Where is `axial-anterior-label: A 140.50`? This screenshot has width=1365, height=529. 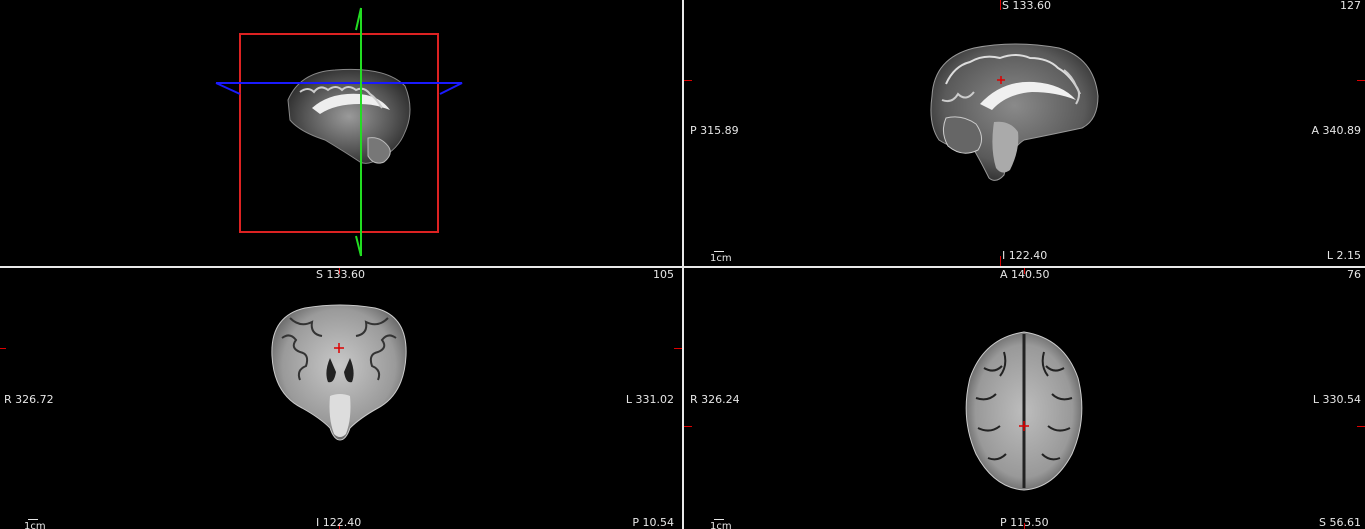
axial-anterior-label: A 140.50 is located at coordinates (1025, 274).